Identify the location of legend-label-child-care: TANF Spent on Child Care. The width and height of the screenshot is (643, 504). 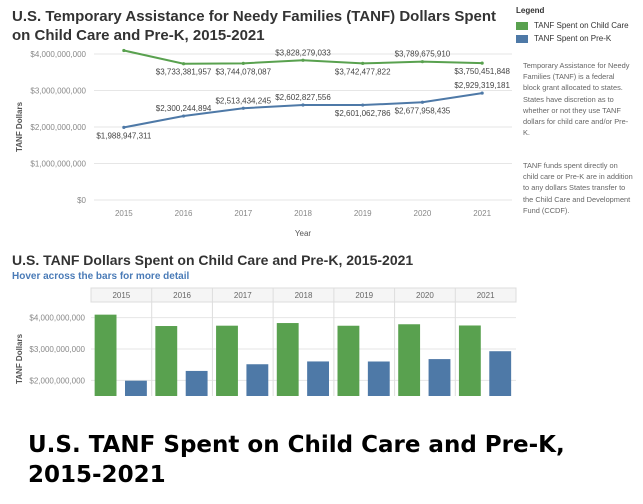
(581, 25).